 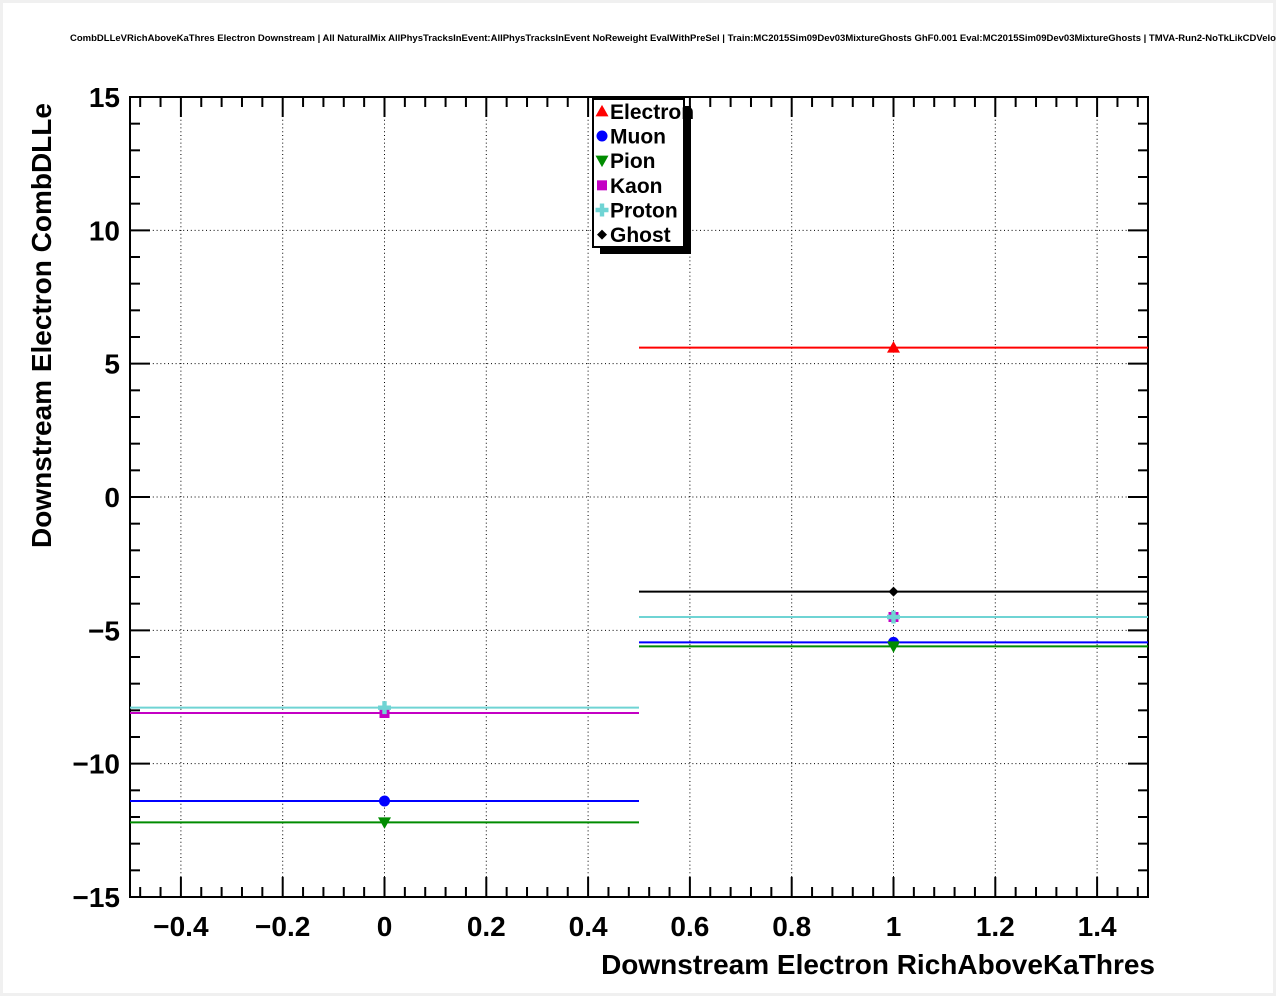 I want to click on series-proton, so click(x=639, y=662).